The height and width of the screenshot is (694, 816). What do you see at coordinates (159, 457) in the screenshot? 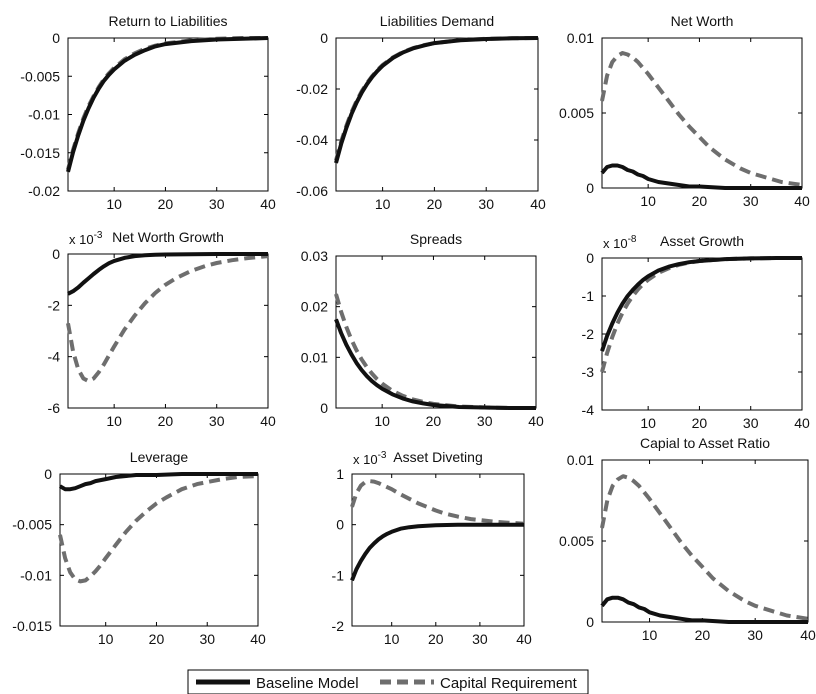
I see `panel-title: Leverage` at bounding box center [159, 457].